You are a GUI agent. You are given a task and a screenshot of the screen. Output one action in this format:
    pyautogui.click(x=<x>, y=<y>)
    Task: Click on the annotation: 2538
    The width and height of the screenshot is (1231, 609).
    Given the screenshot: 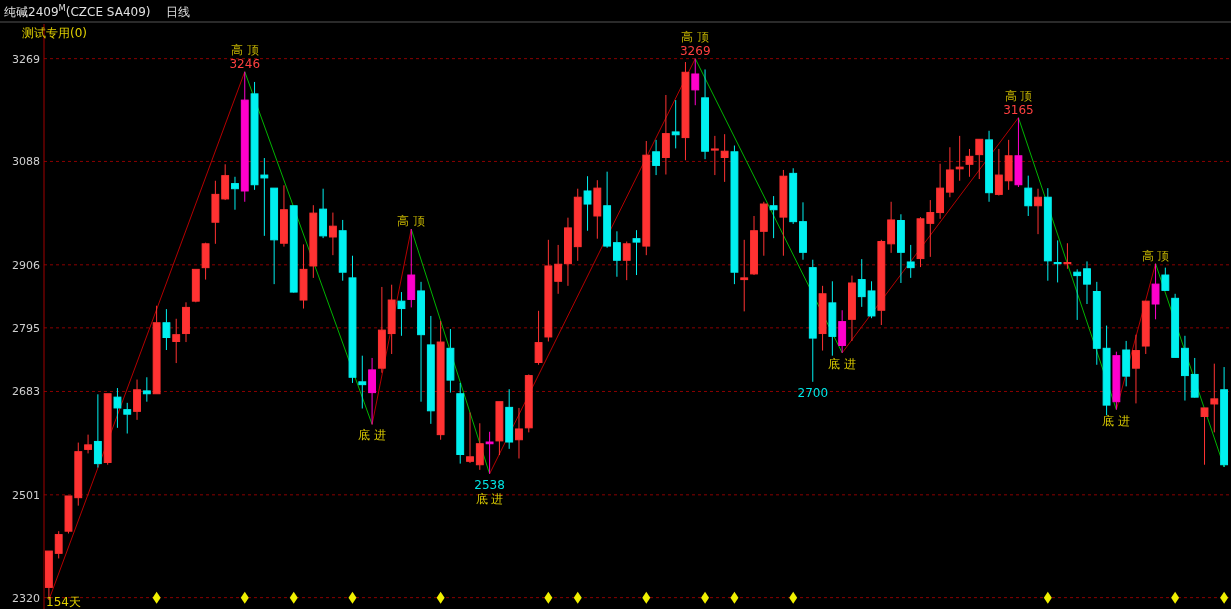 What is the action you would take?
    pyautogui.click(x=489, y=484)
    